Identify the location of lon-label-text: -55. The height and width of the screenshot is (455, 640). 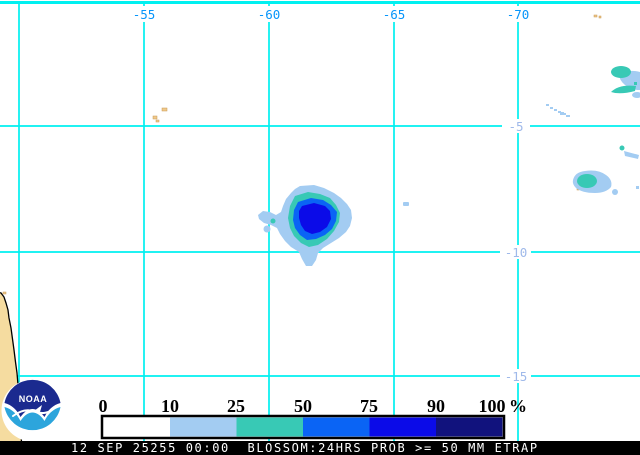
(144, 14).